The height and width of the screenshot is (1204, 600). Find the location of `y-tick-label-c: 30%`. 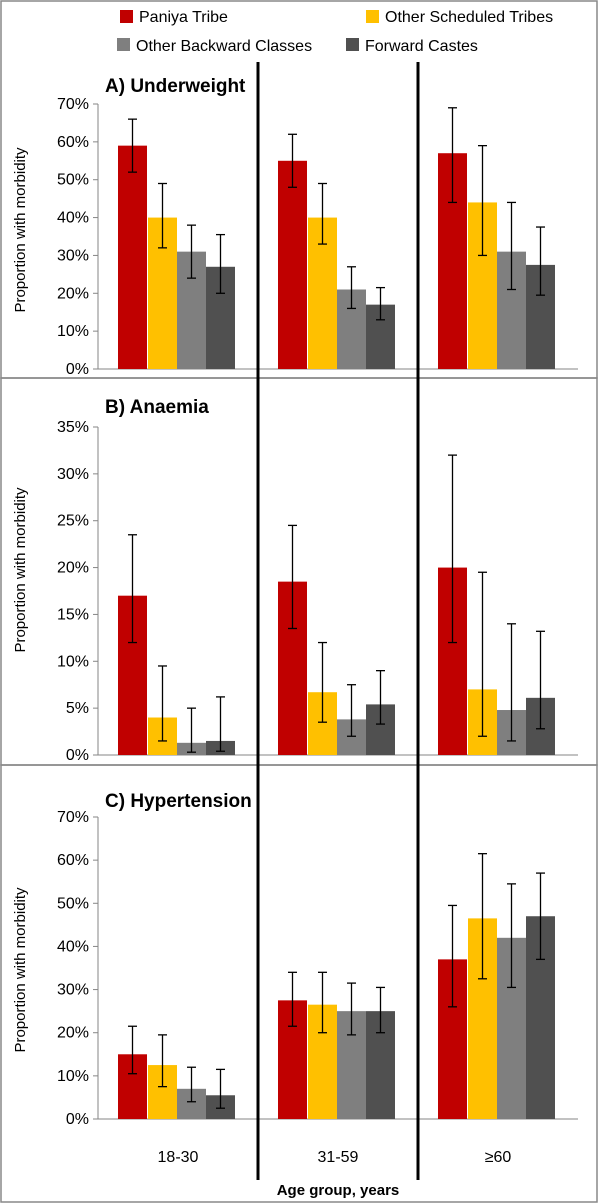

y-tick-label-c: 30% is located at coordinates (73, 990).